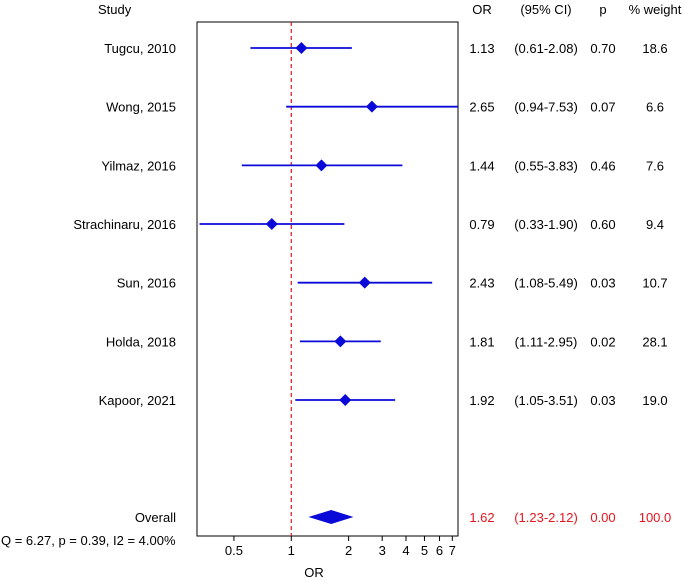 This screenshot has height=581, width=685. I want to click on x-tick-label: 4, so click(405, 550).